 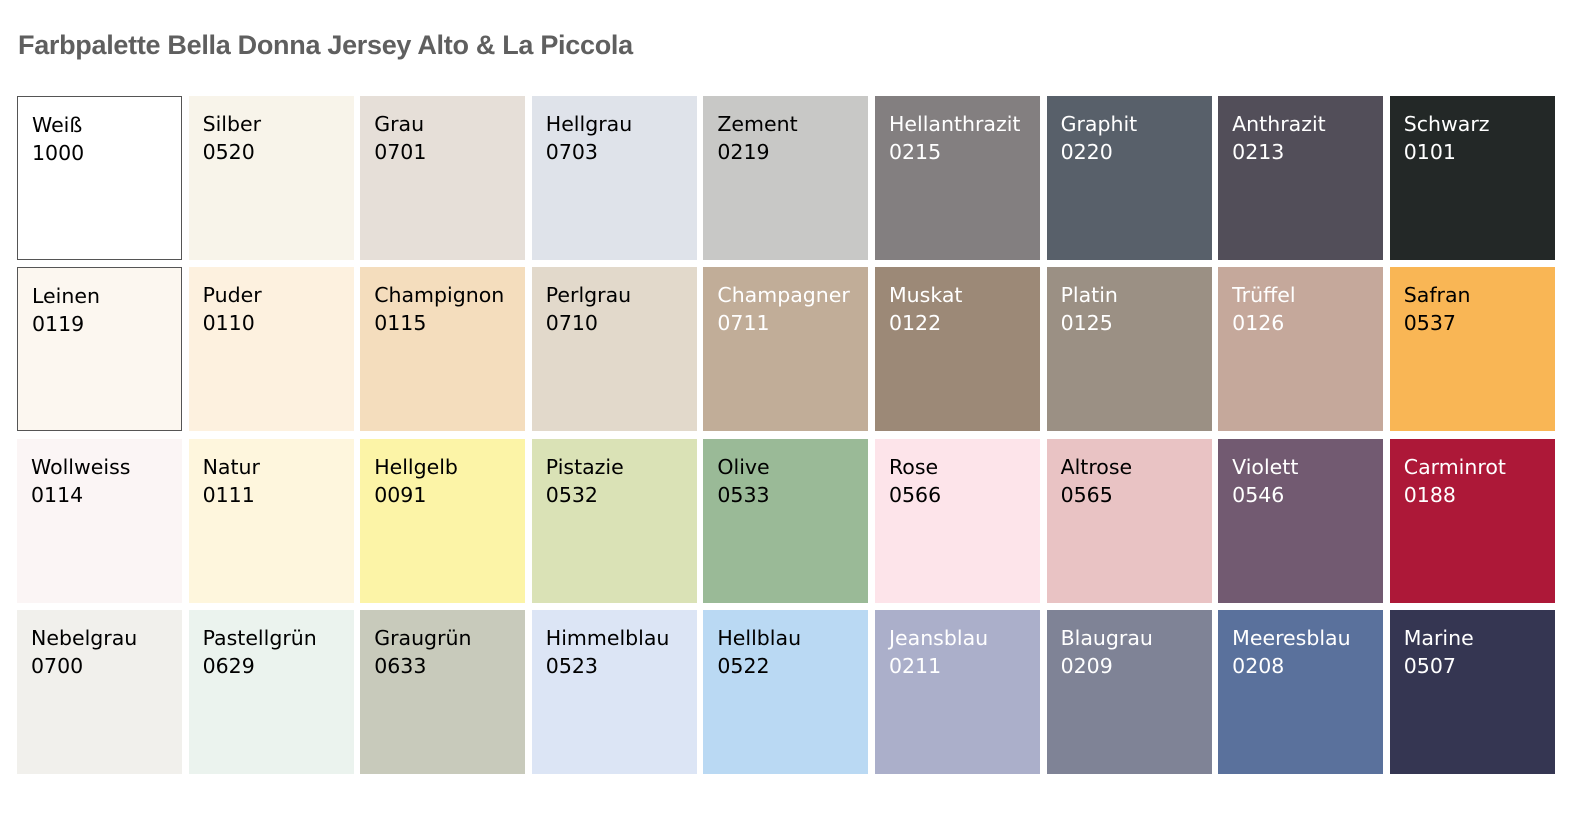 I want to click on swatch-code: 0111, so click(x=228, y=494).